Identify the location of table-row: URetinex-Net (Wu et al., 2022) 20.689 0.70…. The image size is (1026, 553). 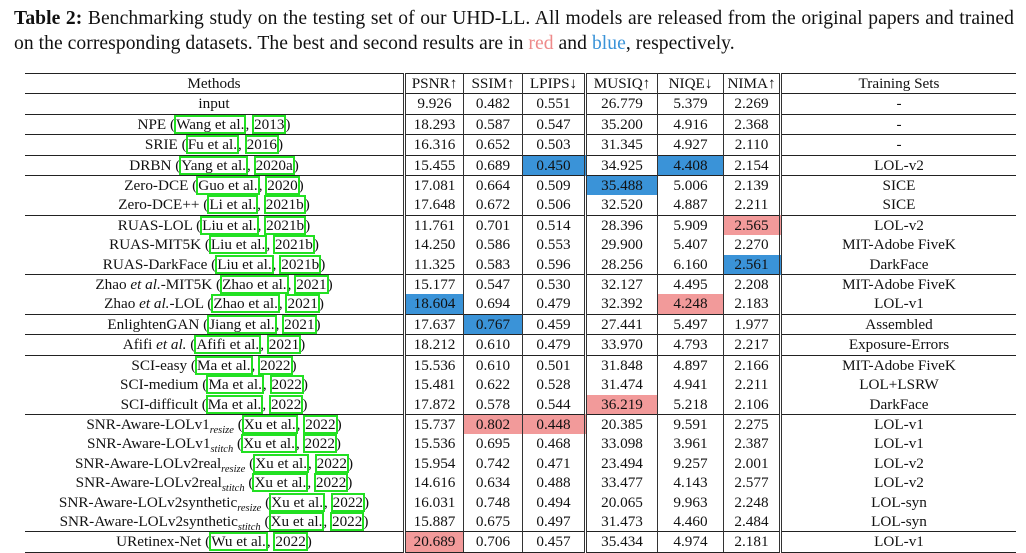
(520, 542).